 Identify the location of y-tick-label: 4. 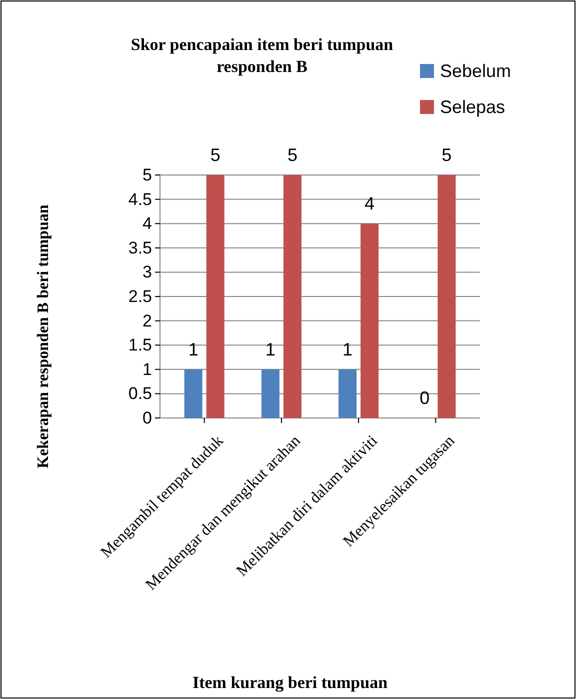
(147, 224).